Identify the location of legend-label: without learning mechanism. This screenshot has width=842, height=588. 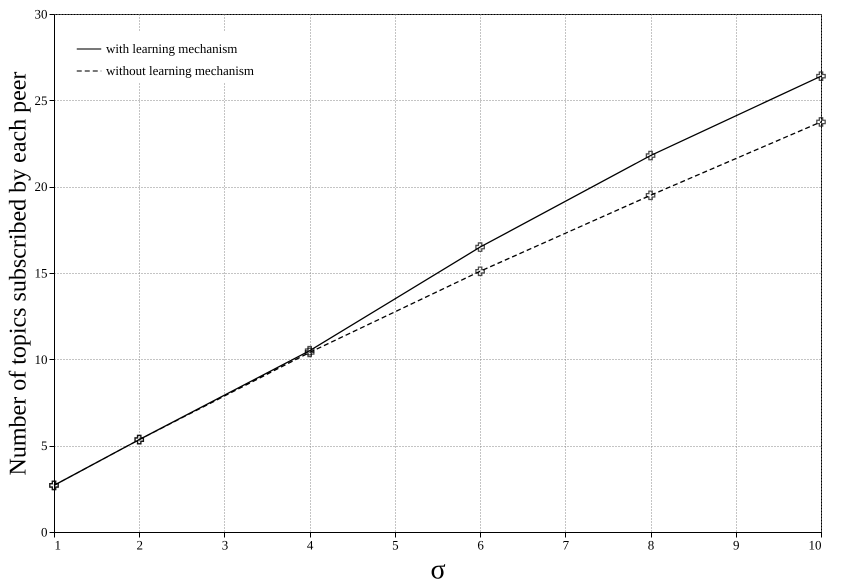
(180, 70).